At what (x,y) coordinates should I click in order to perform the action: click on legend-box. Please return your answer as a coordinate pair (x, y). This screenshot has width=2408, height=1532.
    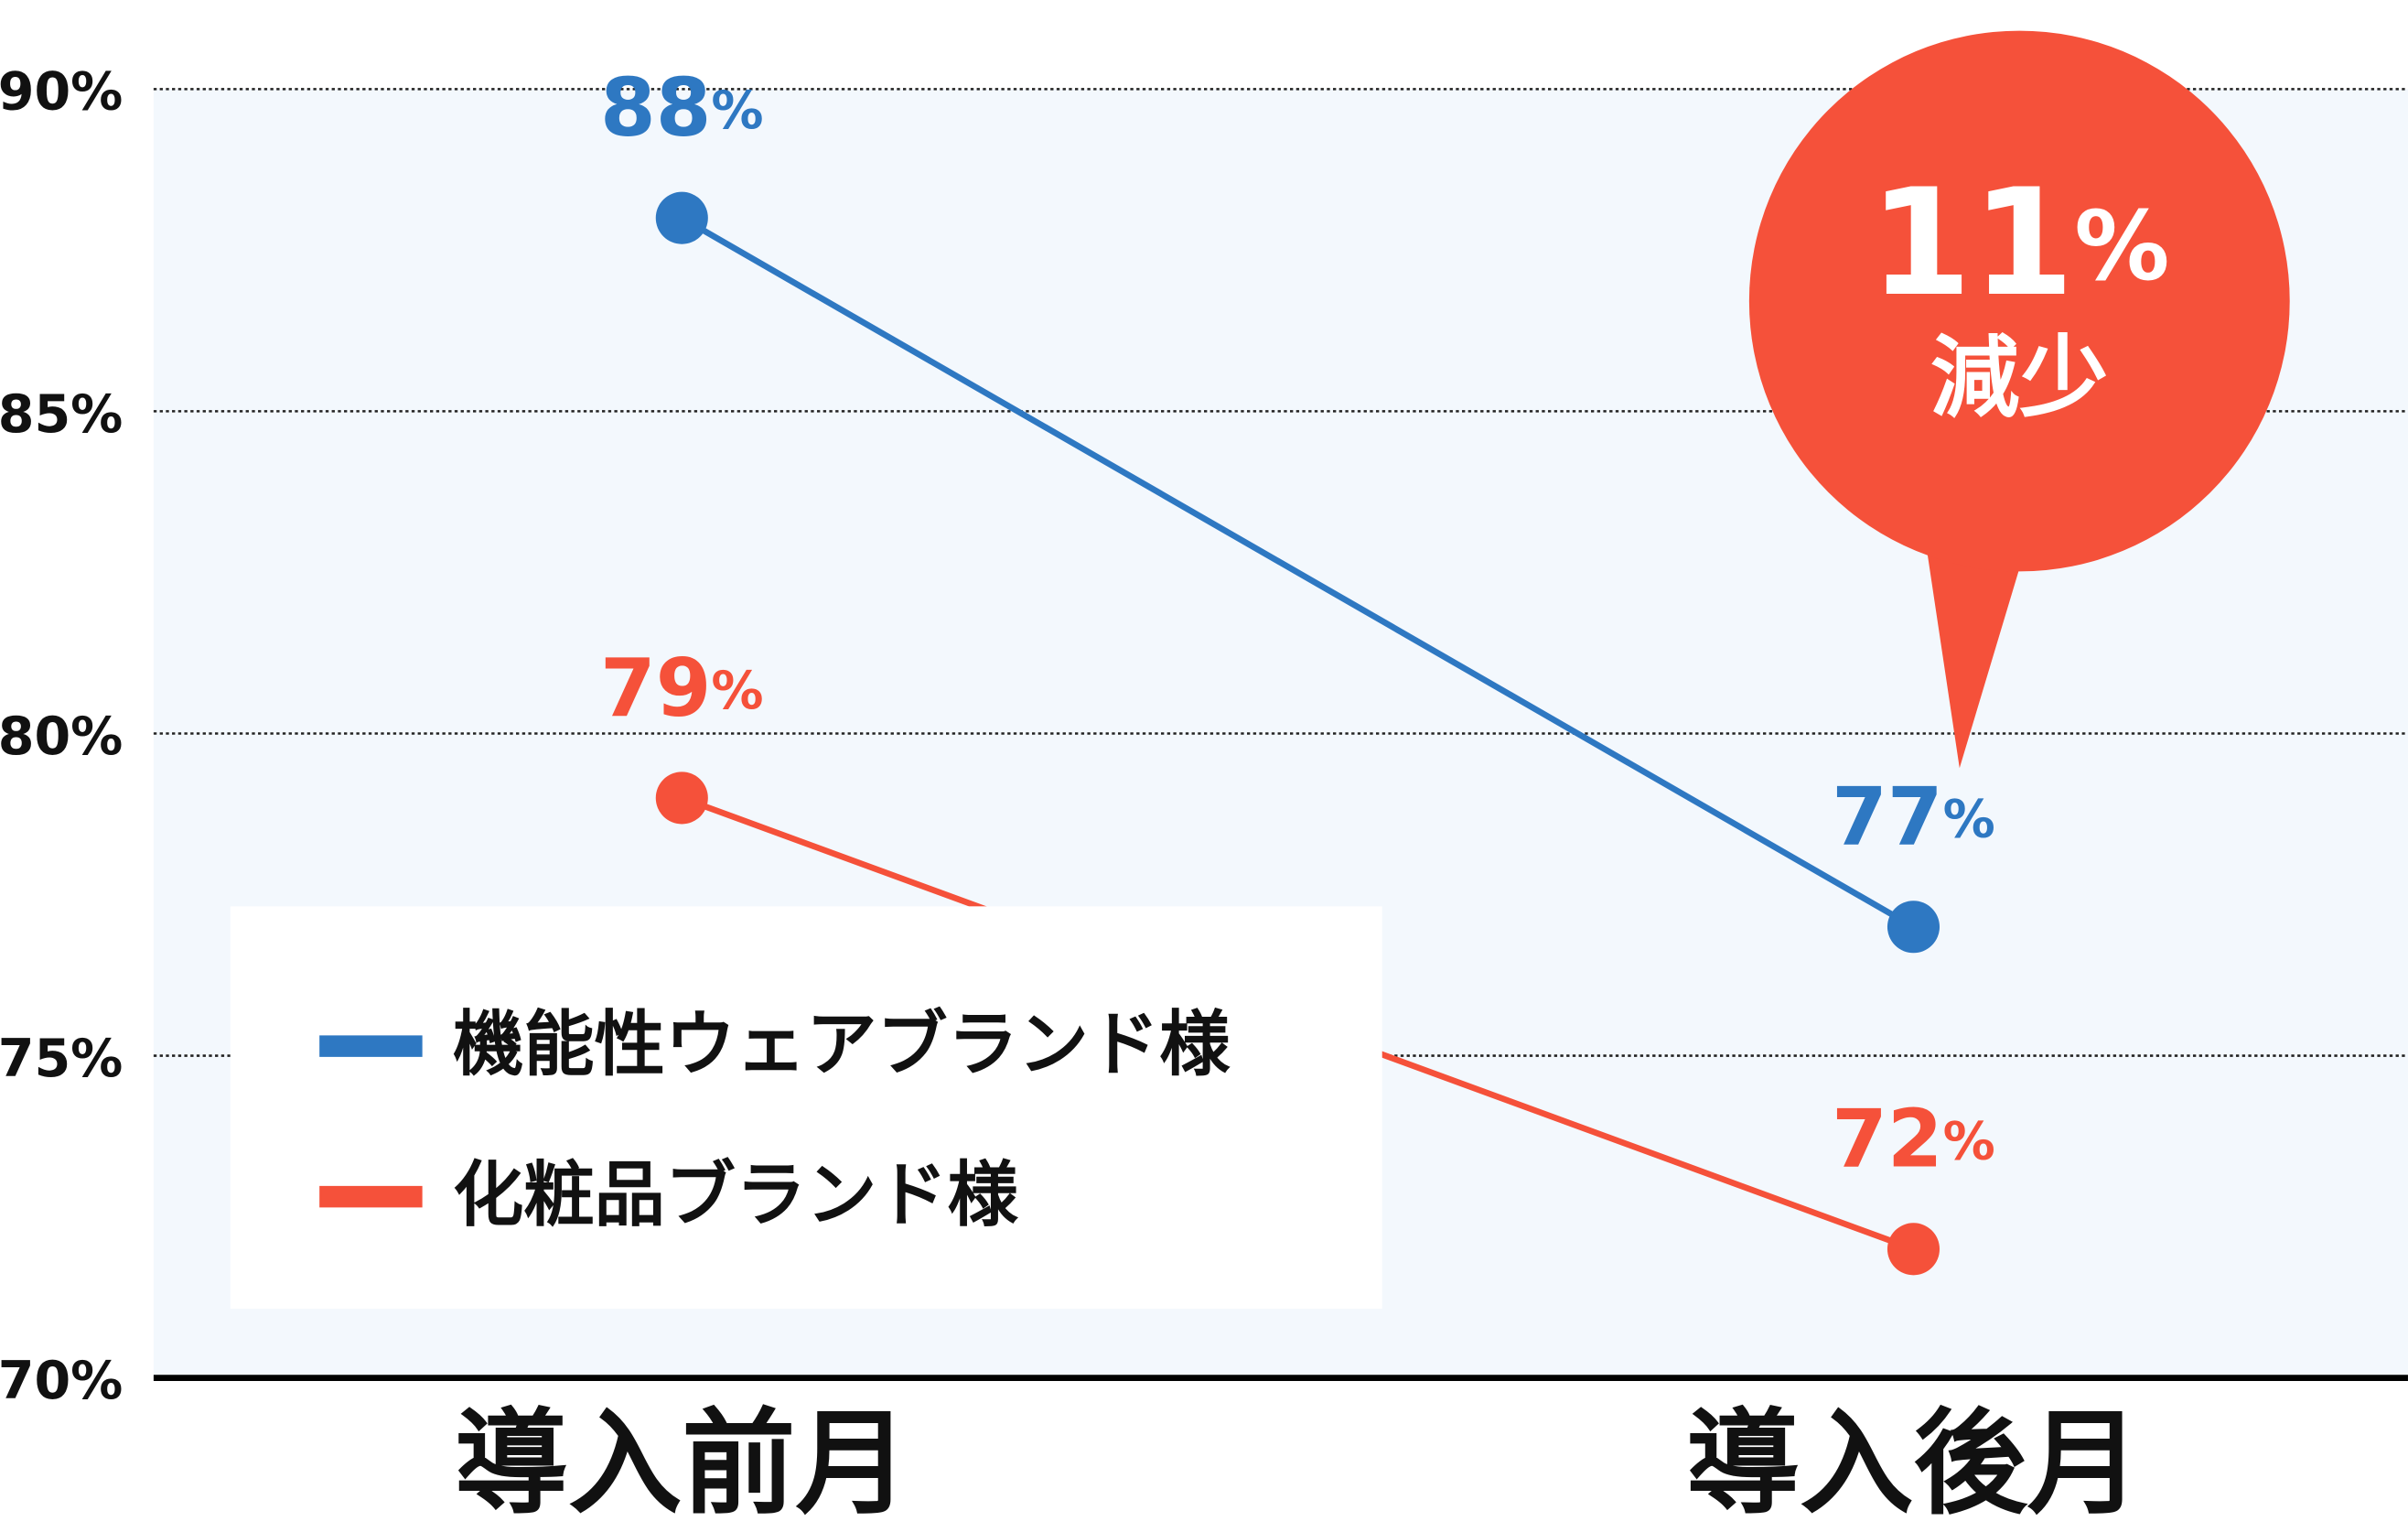
    Looking at the image, I should click on (806, 1108).